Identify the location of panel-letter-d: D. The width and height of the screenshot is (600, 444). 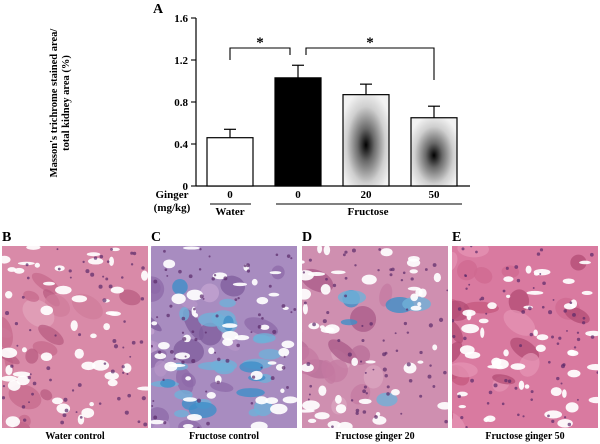
(307, 237).